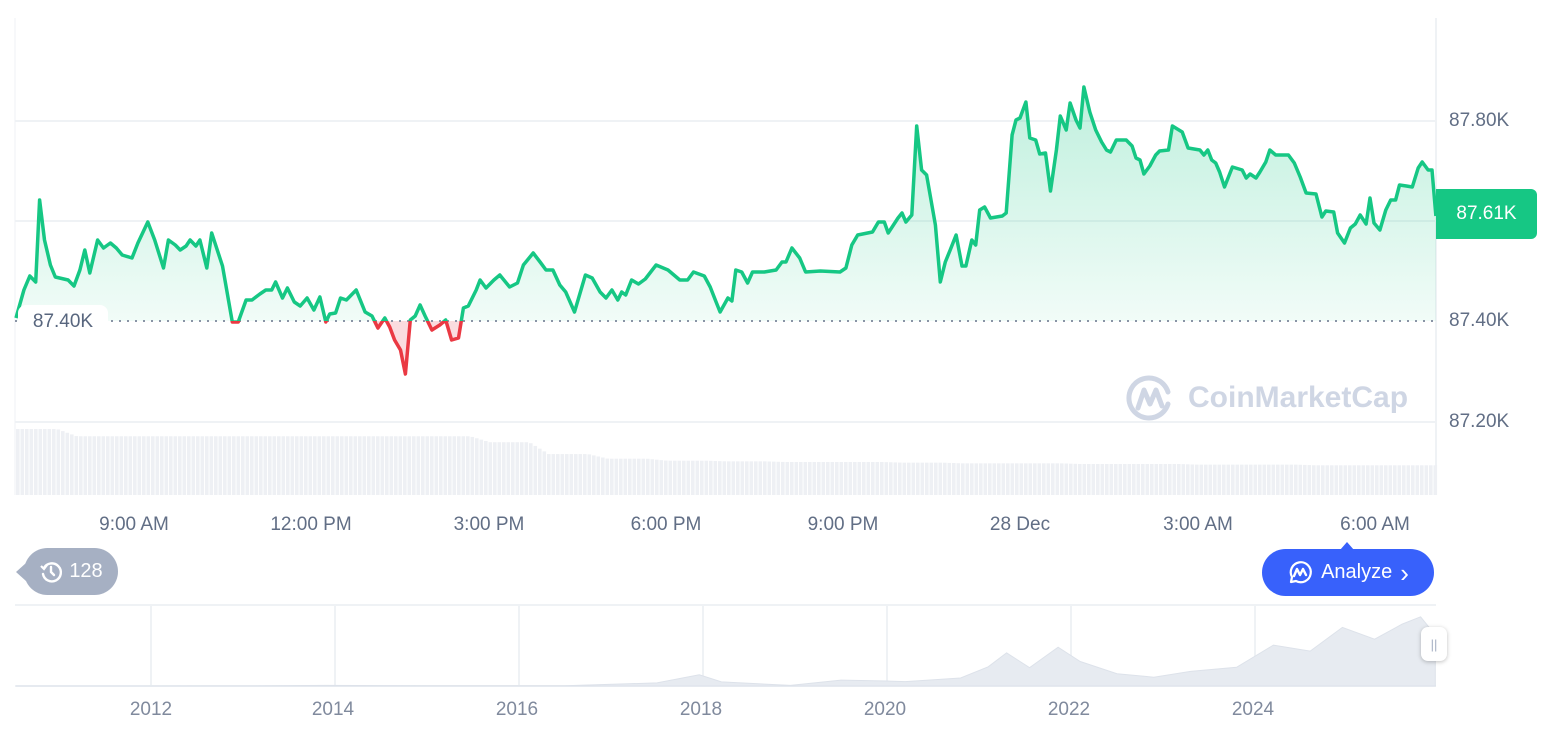  What do you see at coordinates (134, 524) in the screenshot?
I see `x-tick-label: 9:00 AM` at bounding box center [134, 524].